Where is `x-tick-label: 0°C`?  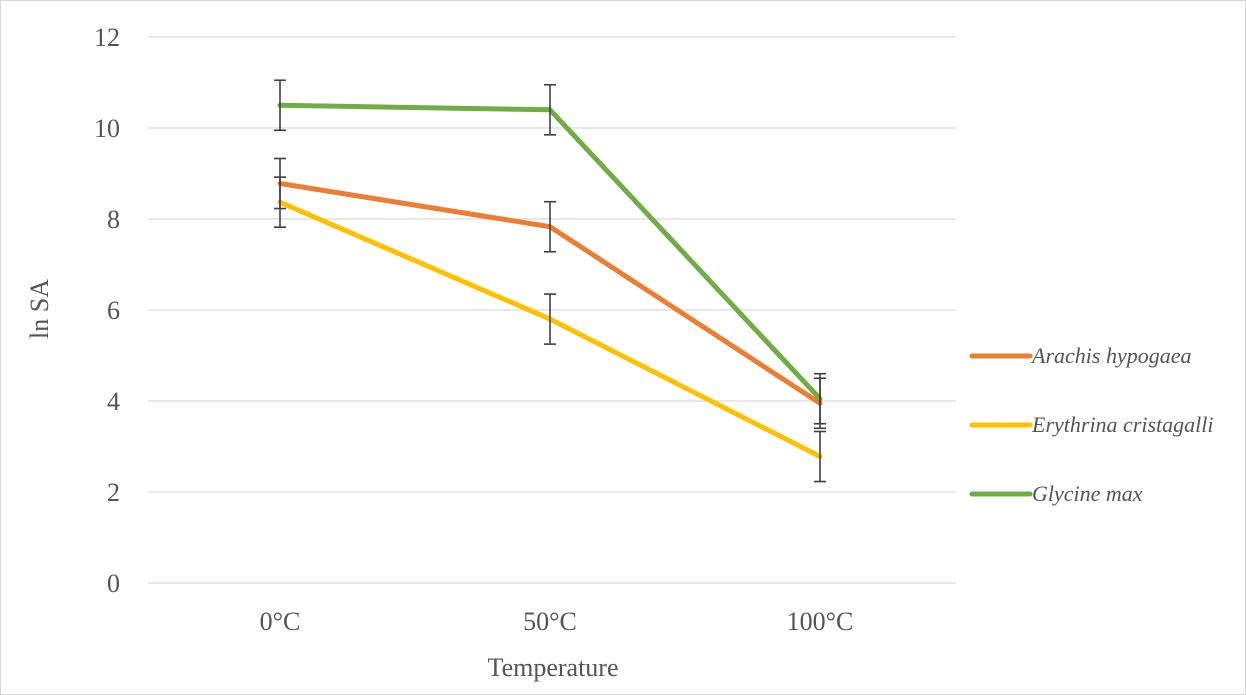
x-tick-label: 0°C is located at coordinates (280, 621).